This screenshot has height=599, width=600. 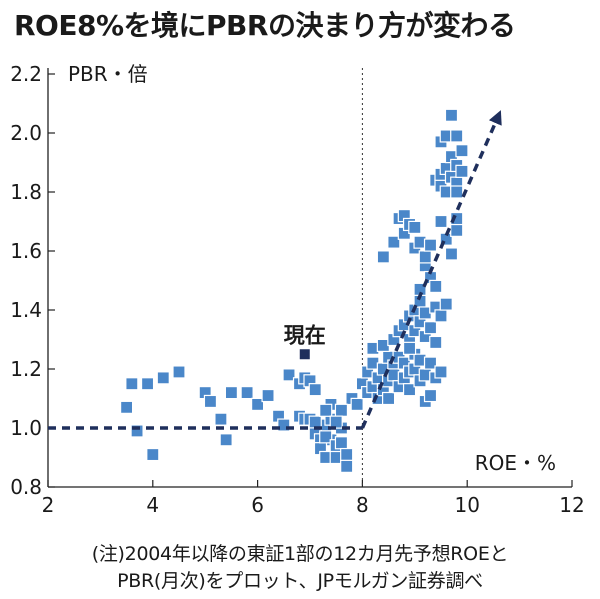 I want to click on y-tick-label: 1.4, so click(x=26, y=310).